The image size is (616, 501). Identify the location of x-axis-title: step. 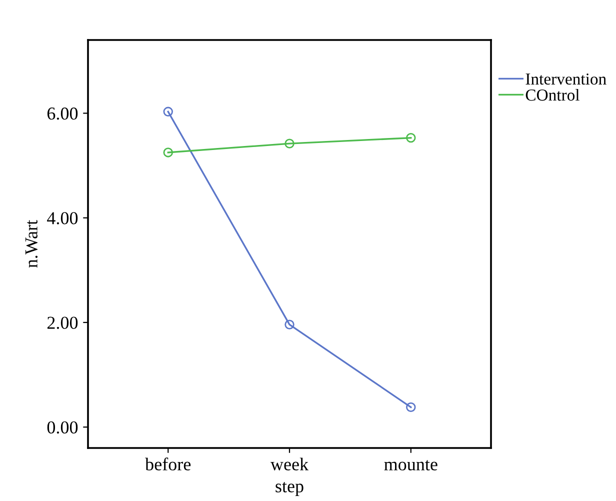
(290, 489).